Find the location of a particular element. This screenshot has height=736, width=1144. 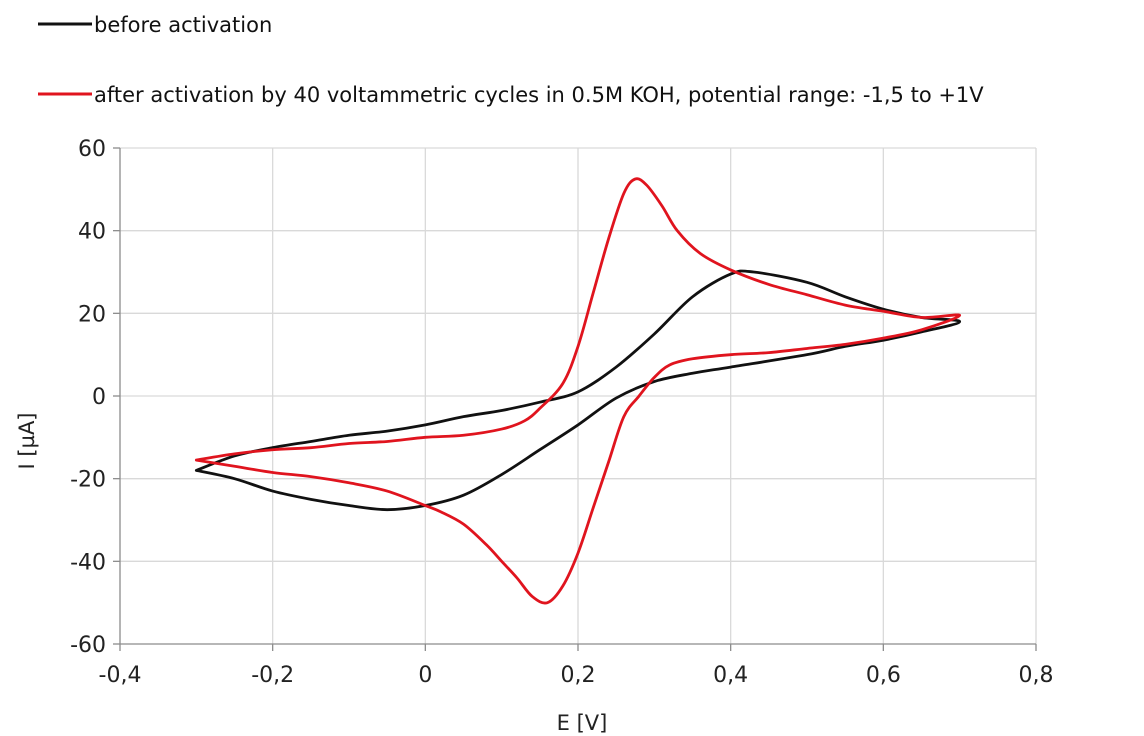

x-tick-label: -0,2 is located at coordinates (272, 675).